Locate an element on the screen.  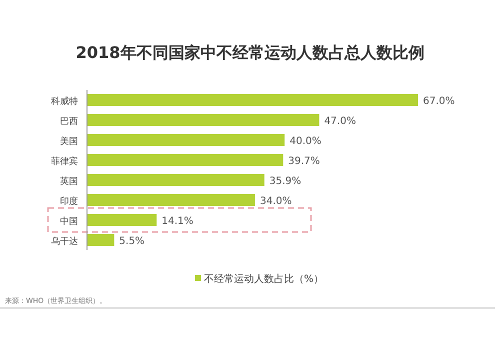
legend: 不经常运动人数占比（%） is located at coordinates (259, 279).